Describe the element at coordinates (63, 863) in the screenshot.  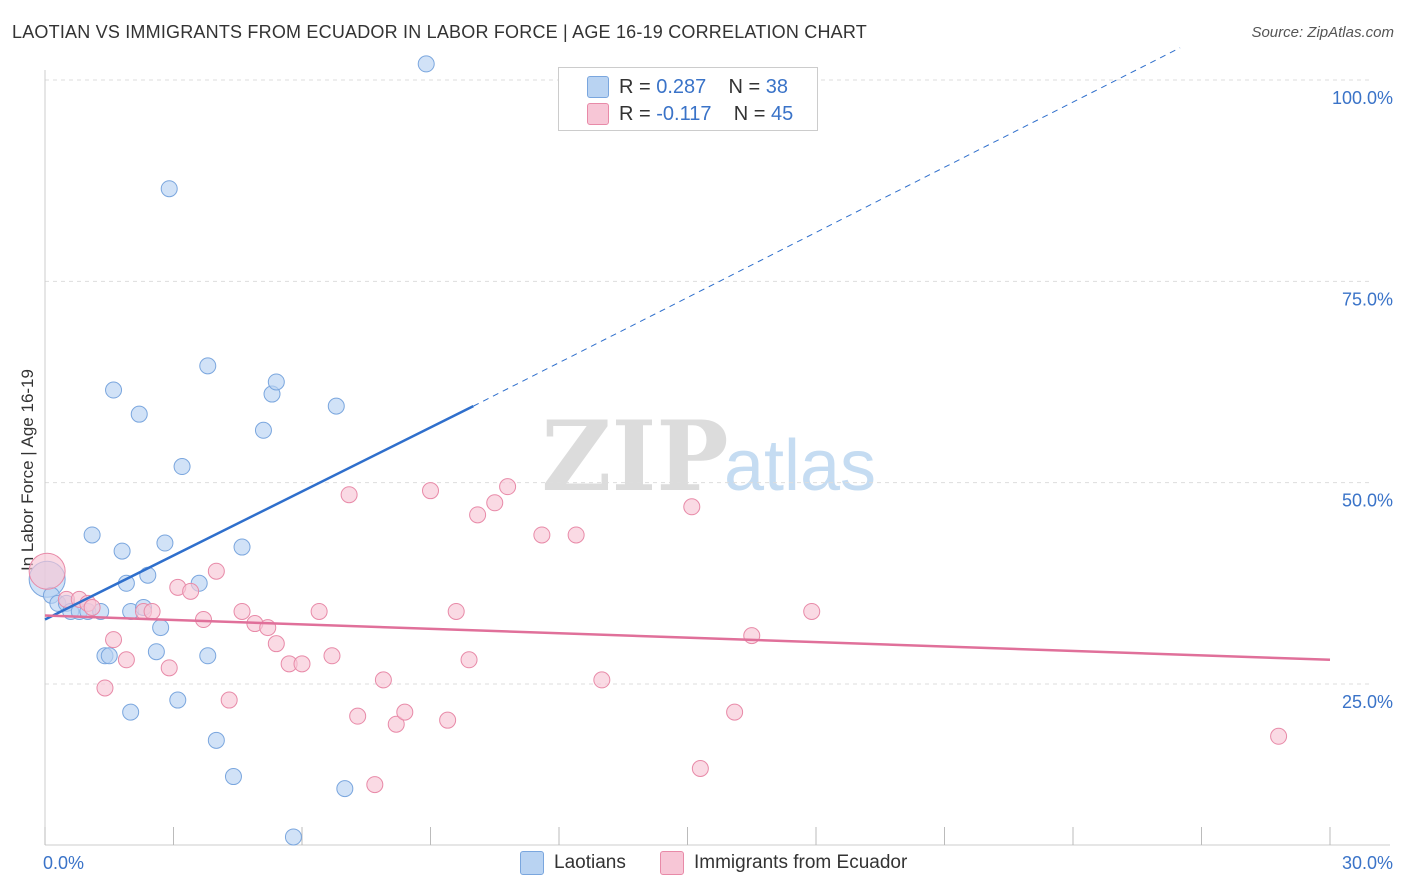
I see `x-tick-label: 0.0%` at that location.